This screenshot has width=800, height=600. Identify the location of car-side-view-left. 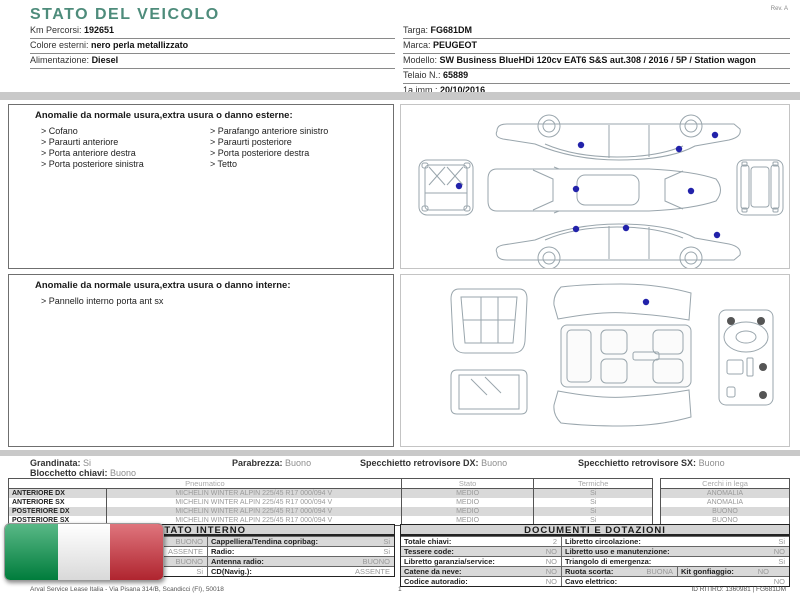
(618, 245).